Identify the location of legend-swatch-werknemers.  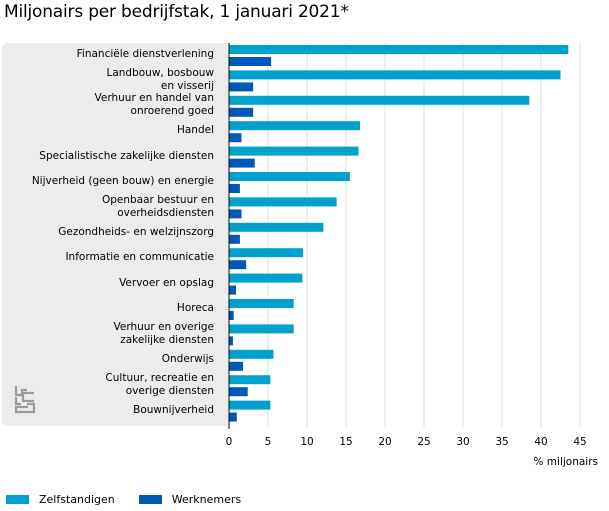
(150, 499).